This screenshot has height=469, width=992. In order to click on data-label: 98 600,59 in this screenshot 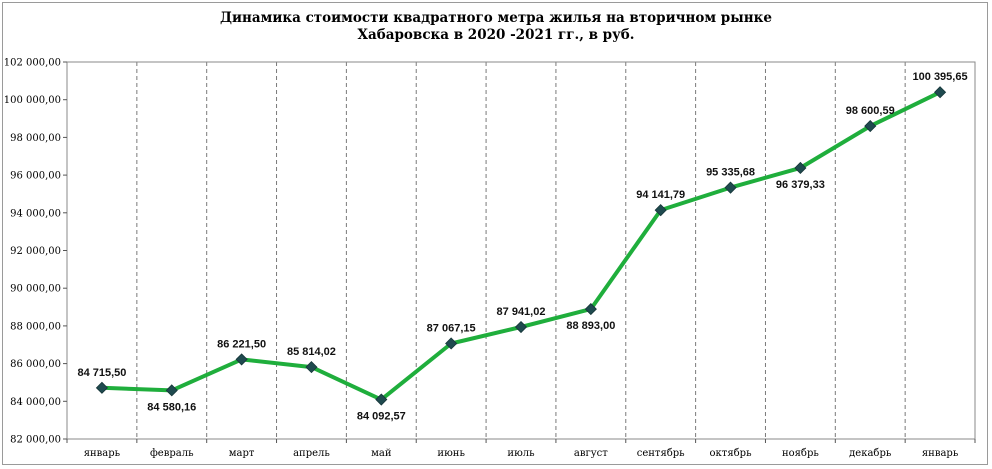, I will do `click(870, 111)`.